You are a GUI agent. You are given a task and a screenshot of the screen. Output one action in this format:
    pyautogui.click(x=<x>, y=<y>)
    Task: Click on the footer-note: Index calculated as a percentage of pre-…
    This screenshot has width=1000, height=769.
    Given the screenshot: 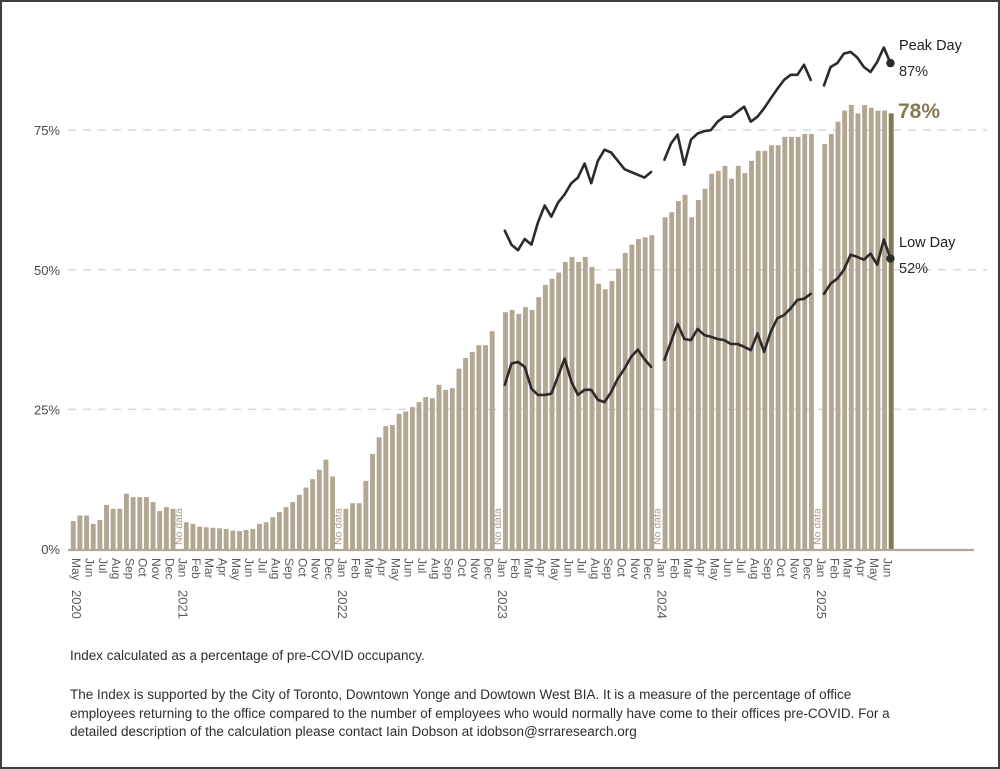 What is the action you would take?
    pyautogui.click(x=247, y=655)
    